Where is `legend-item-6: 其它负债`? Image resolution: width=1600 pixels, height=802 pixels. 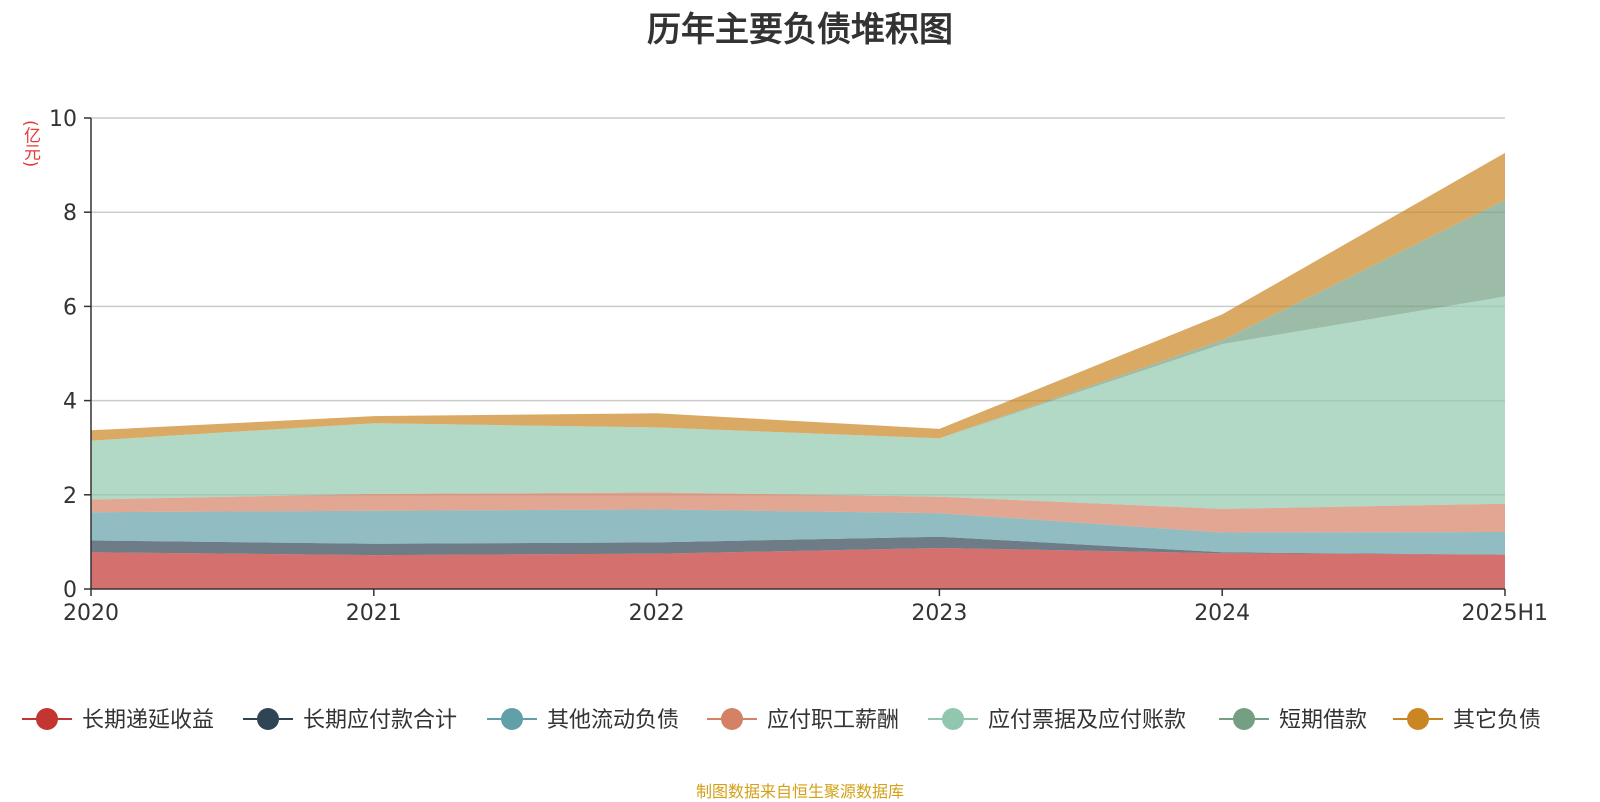
legend-item-6: 其它负债 is located at coordinates (1467, 720).